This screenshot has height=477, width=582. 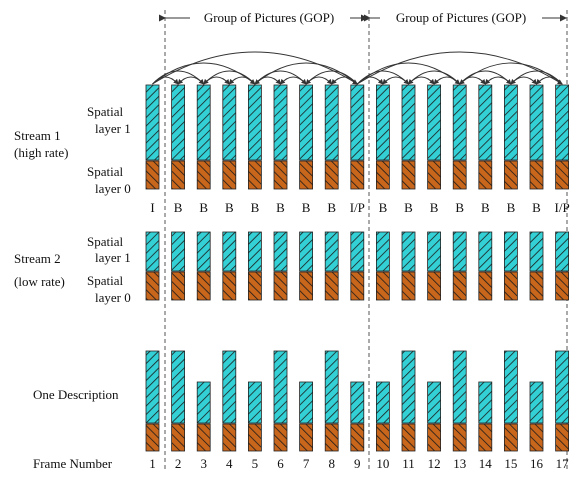 I want to click on frame-number-9: 9, so click(x=357, y=463).